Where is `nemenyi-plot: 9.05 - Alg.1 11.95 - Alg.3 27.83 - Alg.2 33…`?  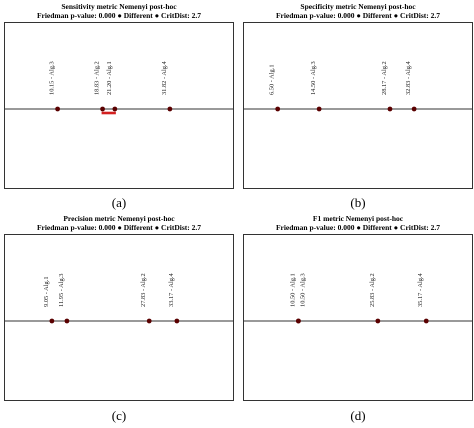
nemenyi-plot: 9.05 - Alg.1 11.95 - Alg.3 27.83 - Alg.2 33… is located at coordinates (119, 298).